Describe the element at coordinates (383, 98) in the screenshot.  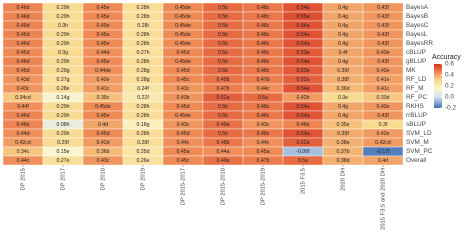
I see `cell-label: 0.33d` at that location.